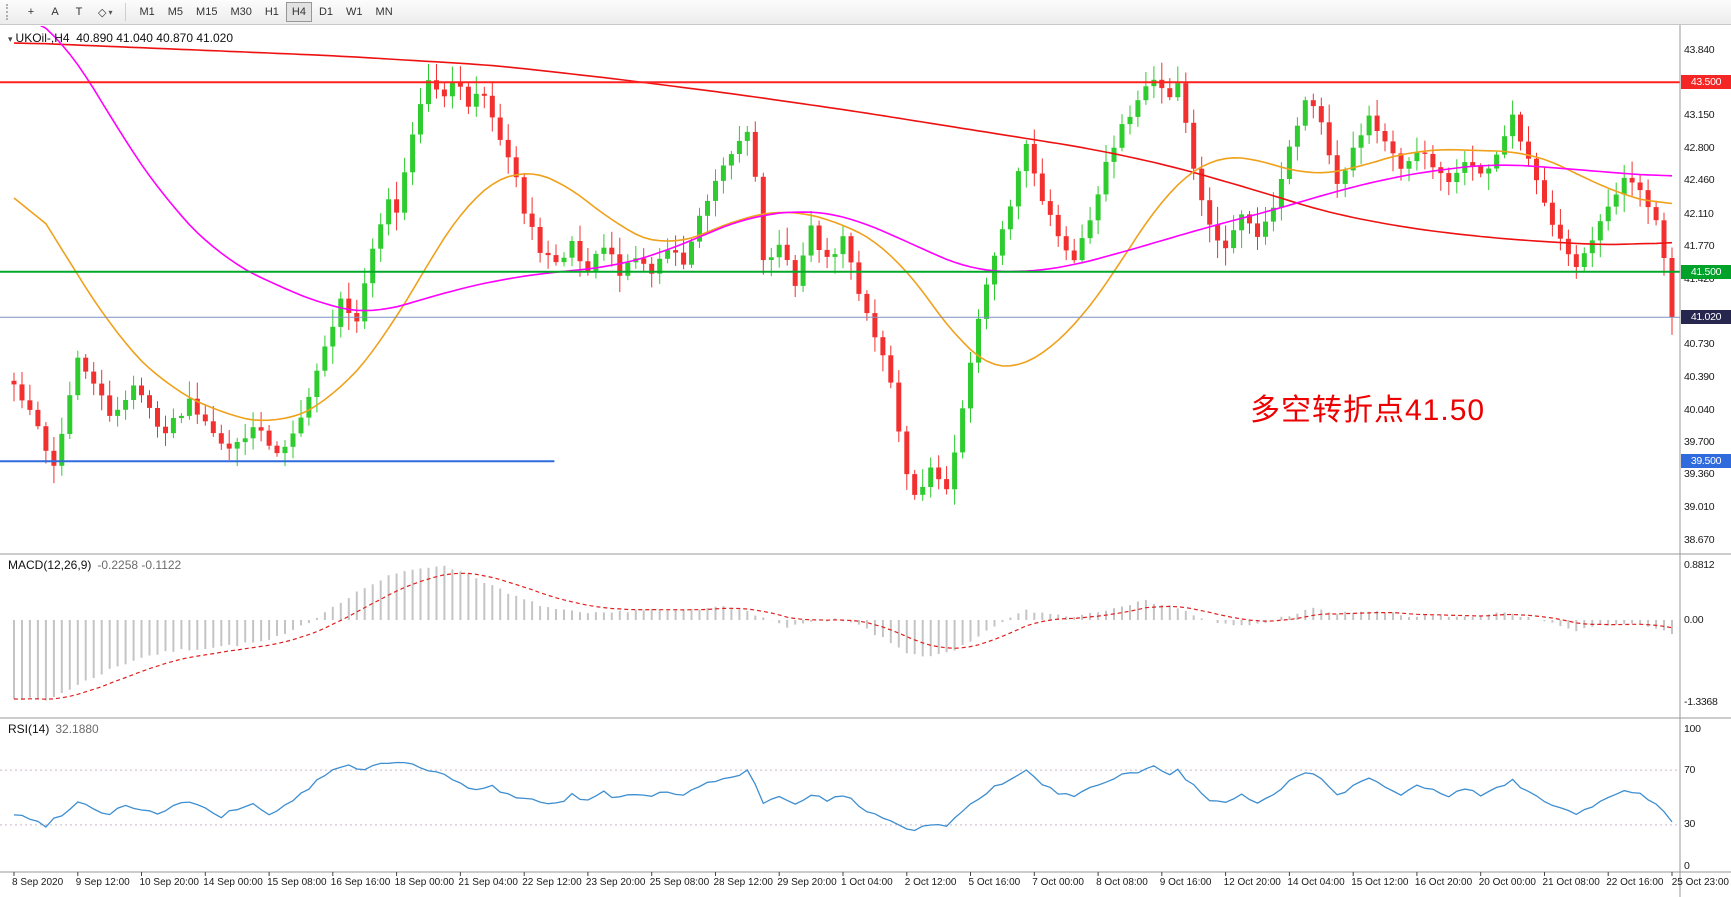 The width and height of the screenshot is (1731, 897). What do you see at coordinates (1699, 474) in the screenshot?
I see `price-axis-label: 39.360` at bounding box center [1699, 474].